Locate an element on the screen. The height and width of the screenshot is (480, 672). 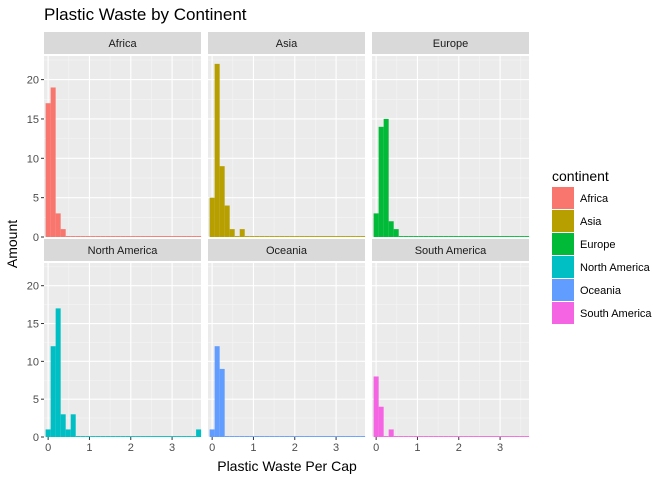
legend-label: Europe is located at coordinates (597, 245).